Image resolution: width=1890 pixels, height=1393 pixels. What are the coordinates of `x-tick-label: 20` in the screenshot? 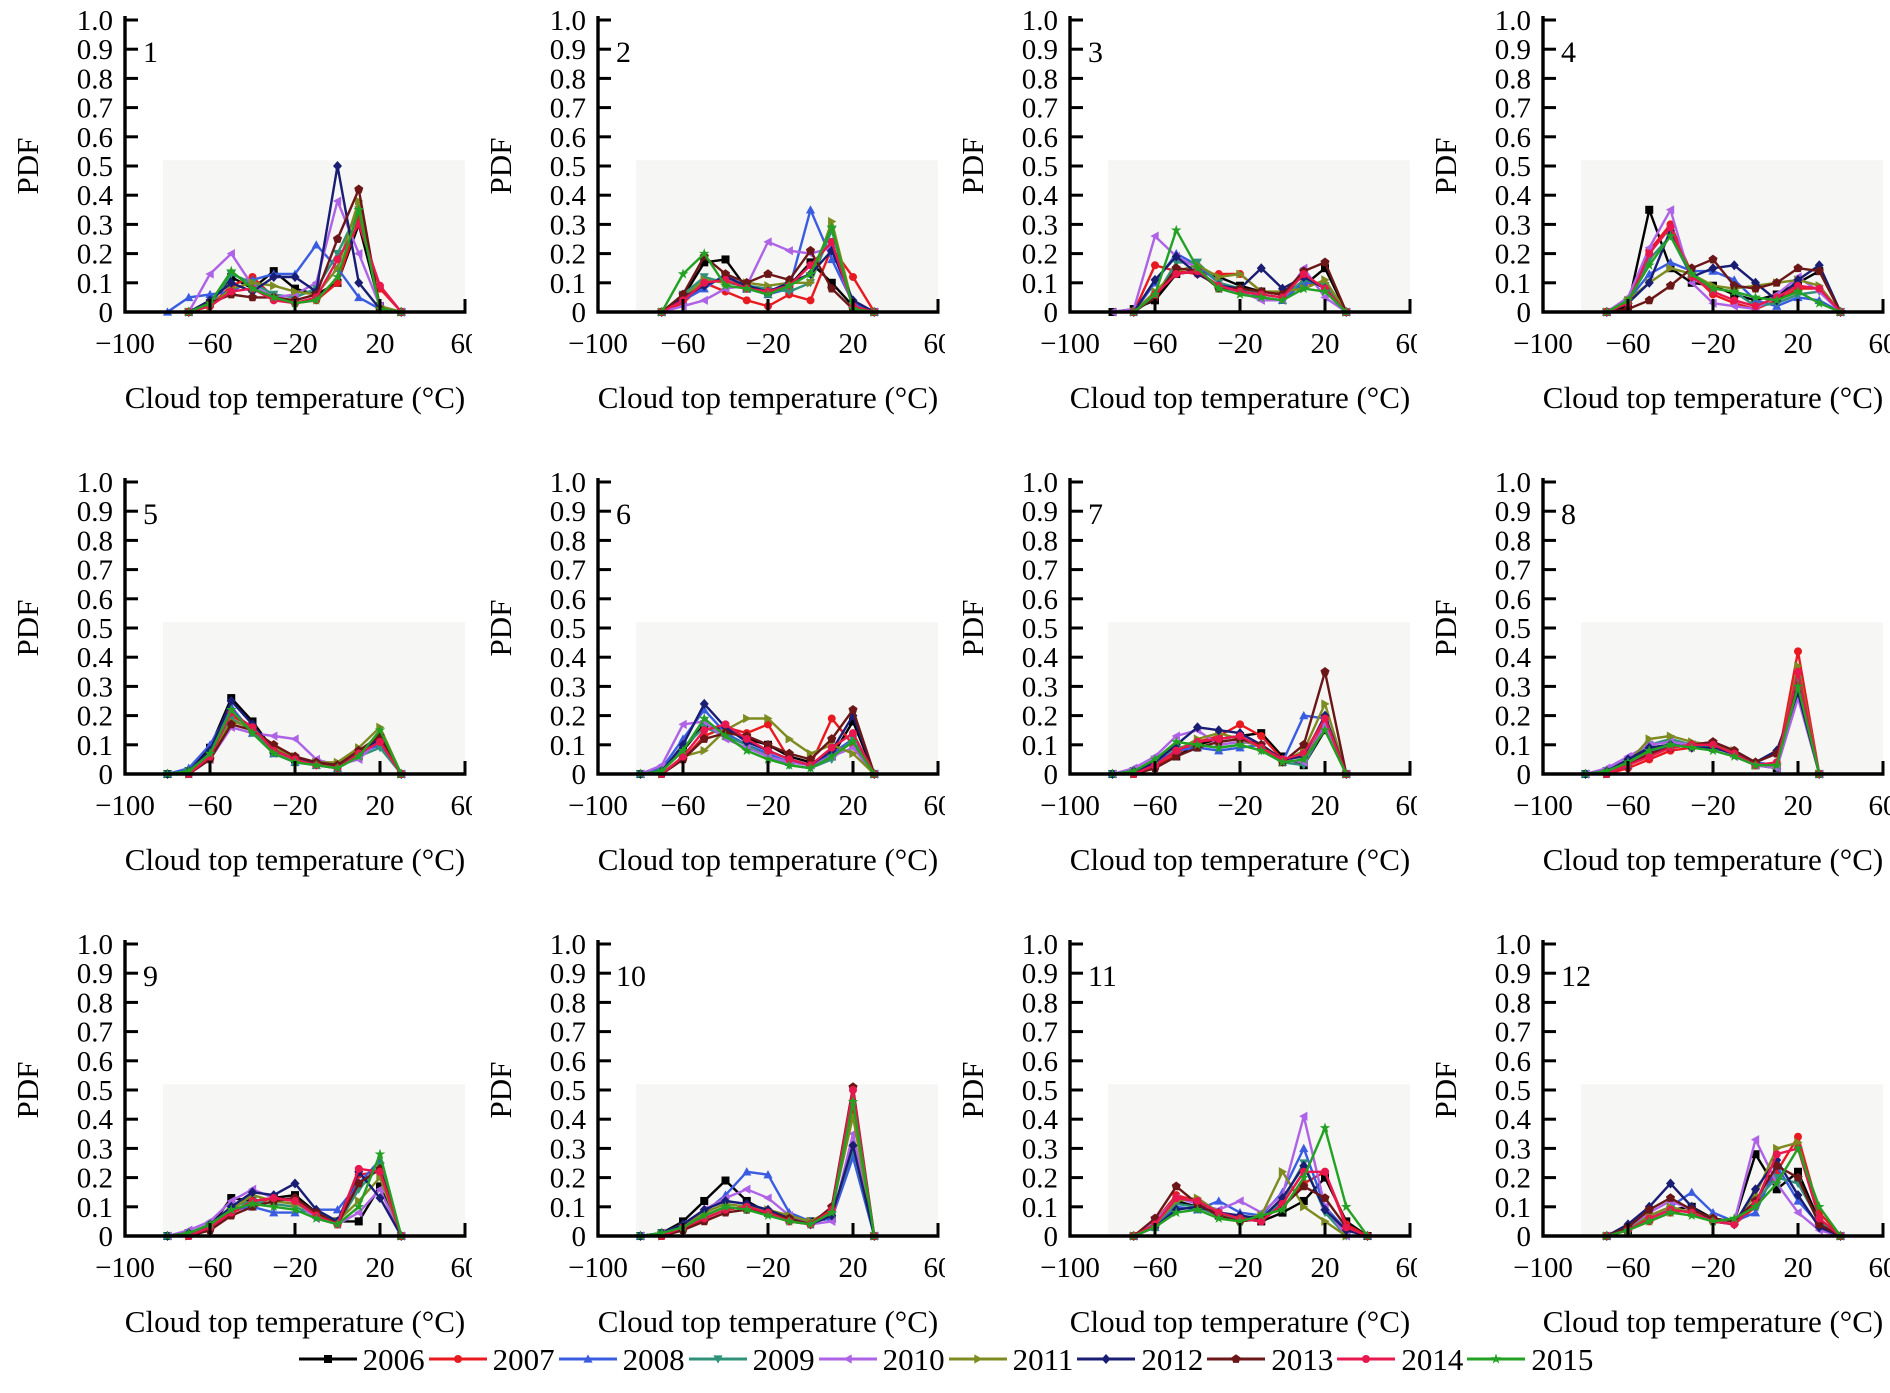 It's located at (852, 1268).